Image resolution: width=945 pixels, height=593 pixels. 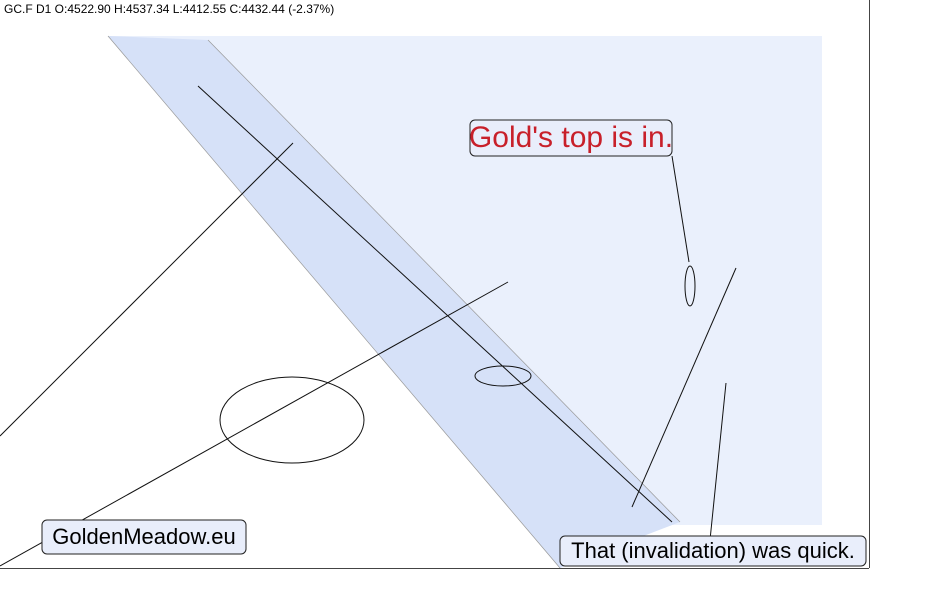 I want to click on brand: GoldenMeadow.eu, so click(x=143, y=536).